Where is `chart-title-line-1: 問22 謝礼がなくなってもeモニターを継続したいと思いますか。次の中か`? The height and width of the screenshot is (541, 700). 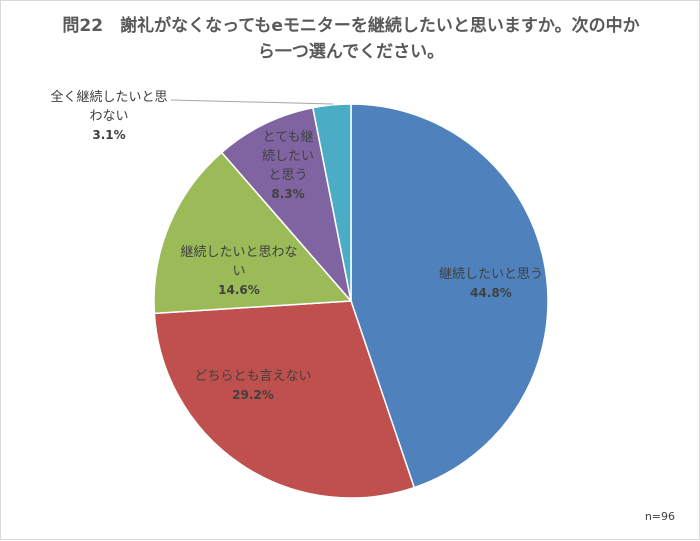
chart-title-line-1: 問22 謝礼がなくなってもeモニターを継続したいと思いますか。次の中か is located at coordinates (351, 26).